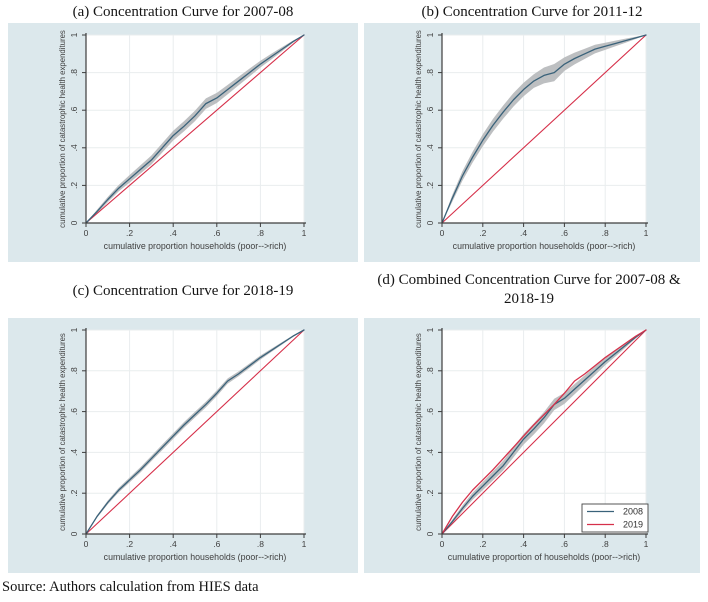 Image resolution: width=708 pixels, height=602 pixels. What do you see at coordinates (633, 525) in the screenshot?
I see `legend-label: 2019` at bounding box center [633, 525].